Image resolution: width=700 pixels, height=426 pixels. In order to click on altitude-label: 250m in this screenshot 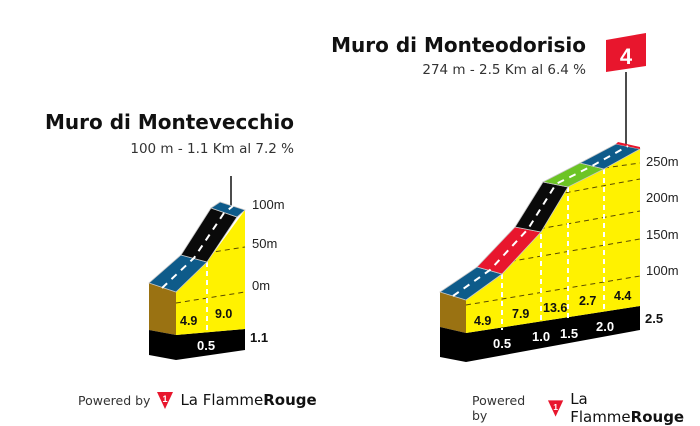, I will do `click(662, 161)`.